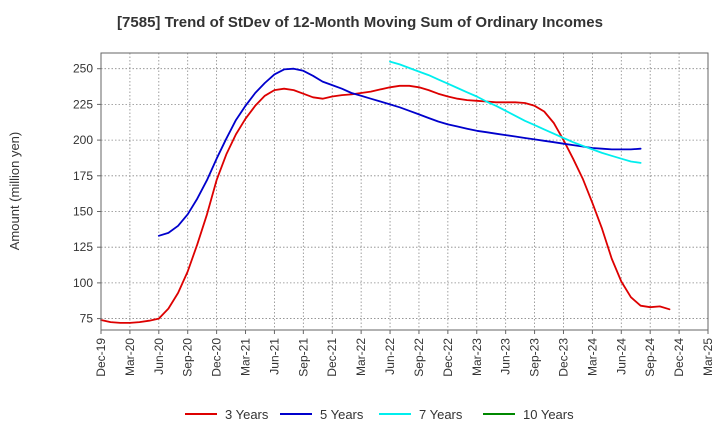 The width and height of the screenshot is (720, 440). What do you see at coordinates (419, 357) in the screenshot?
I see `x-tick-label: Sep-22` at bounding box center [419, 357].